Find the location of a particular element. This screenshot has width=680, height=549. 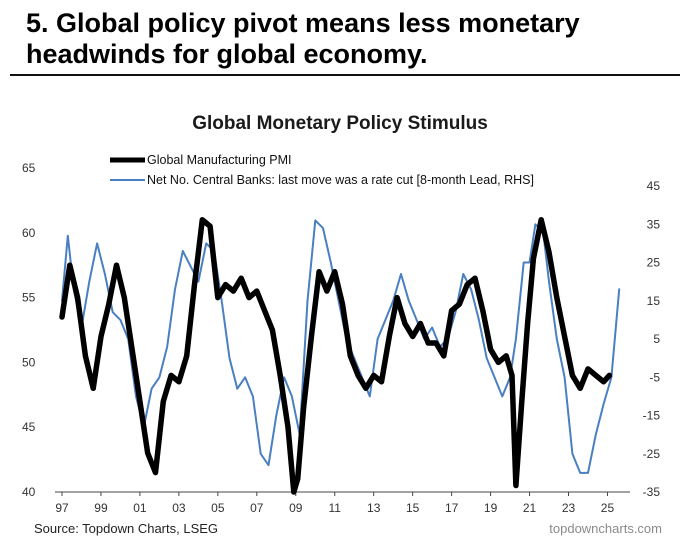

x-tick-label: 97 is located at coordinates (62, 508).